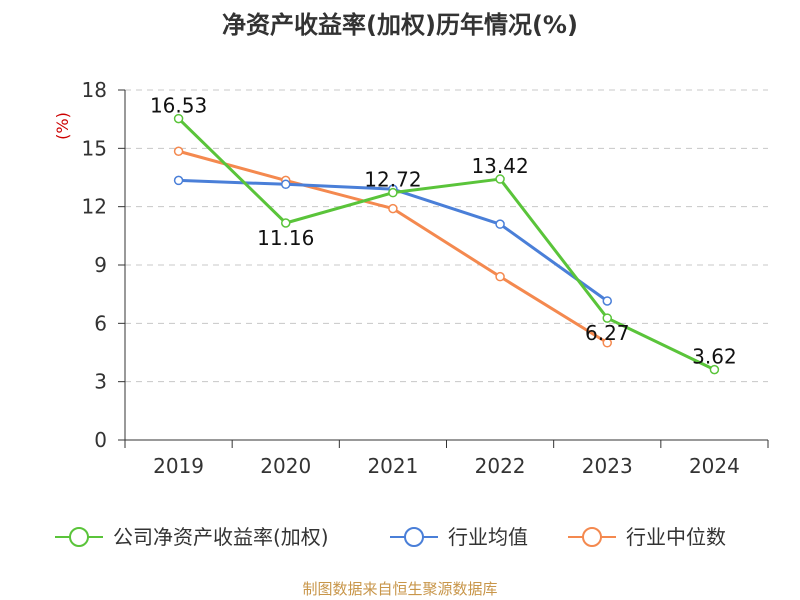  Describe the element at coordinates (714, 466) in the screenshot. I see `x-tick-label: 2024` at that location.